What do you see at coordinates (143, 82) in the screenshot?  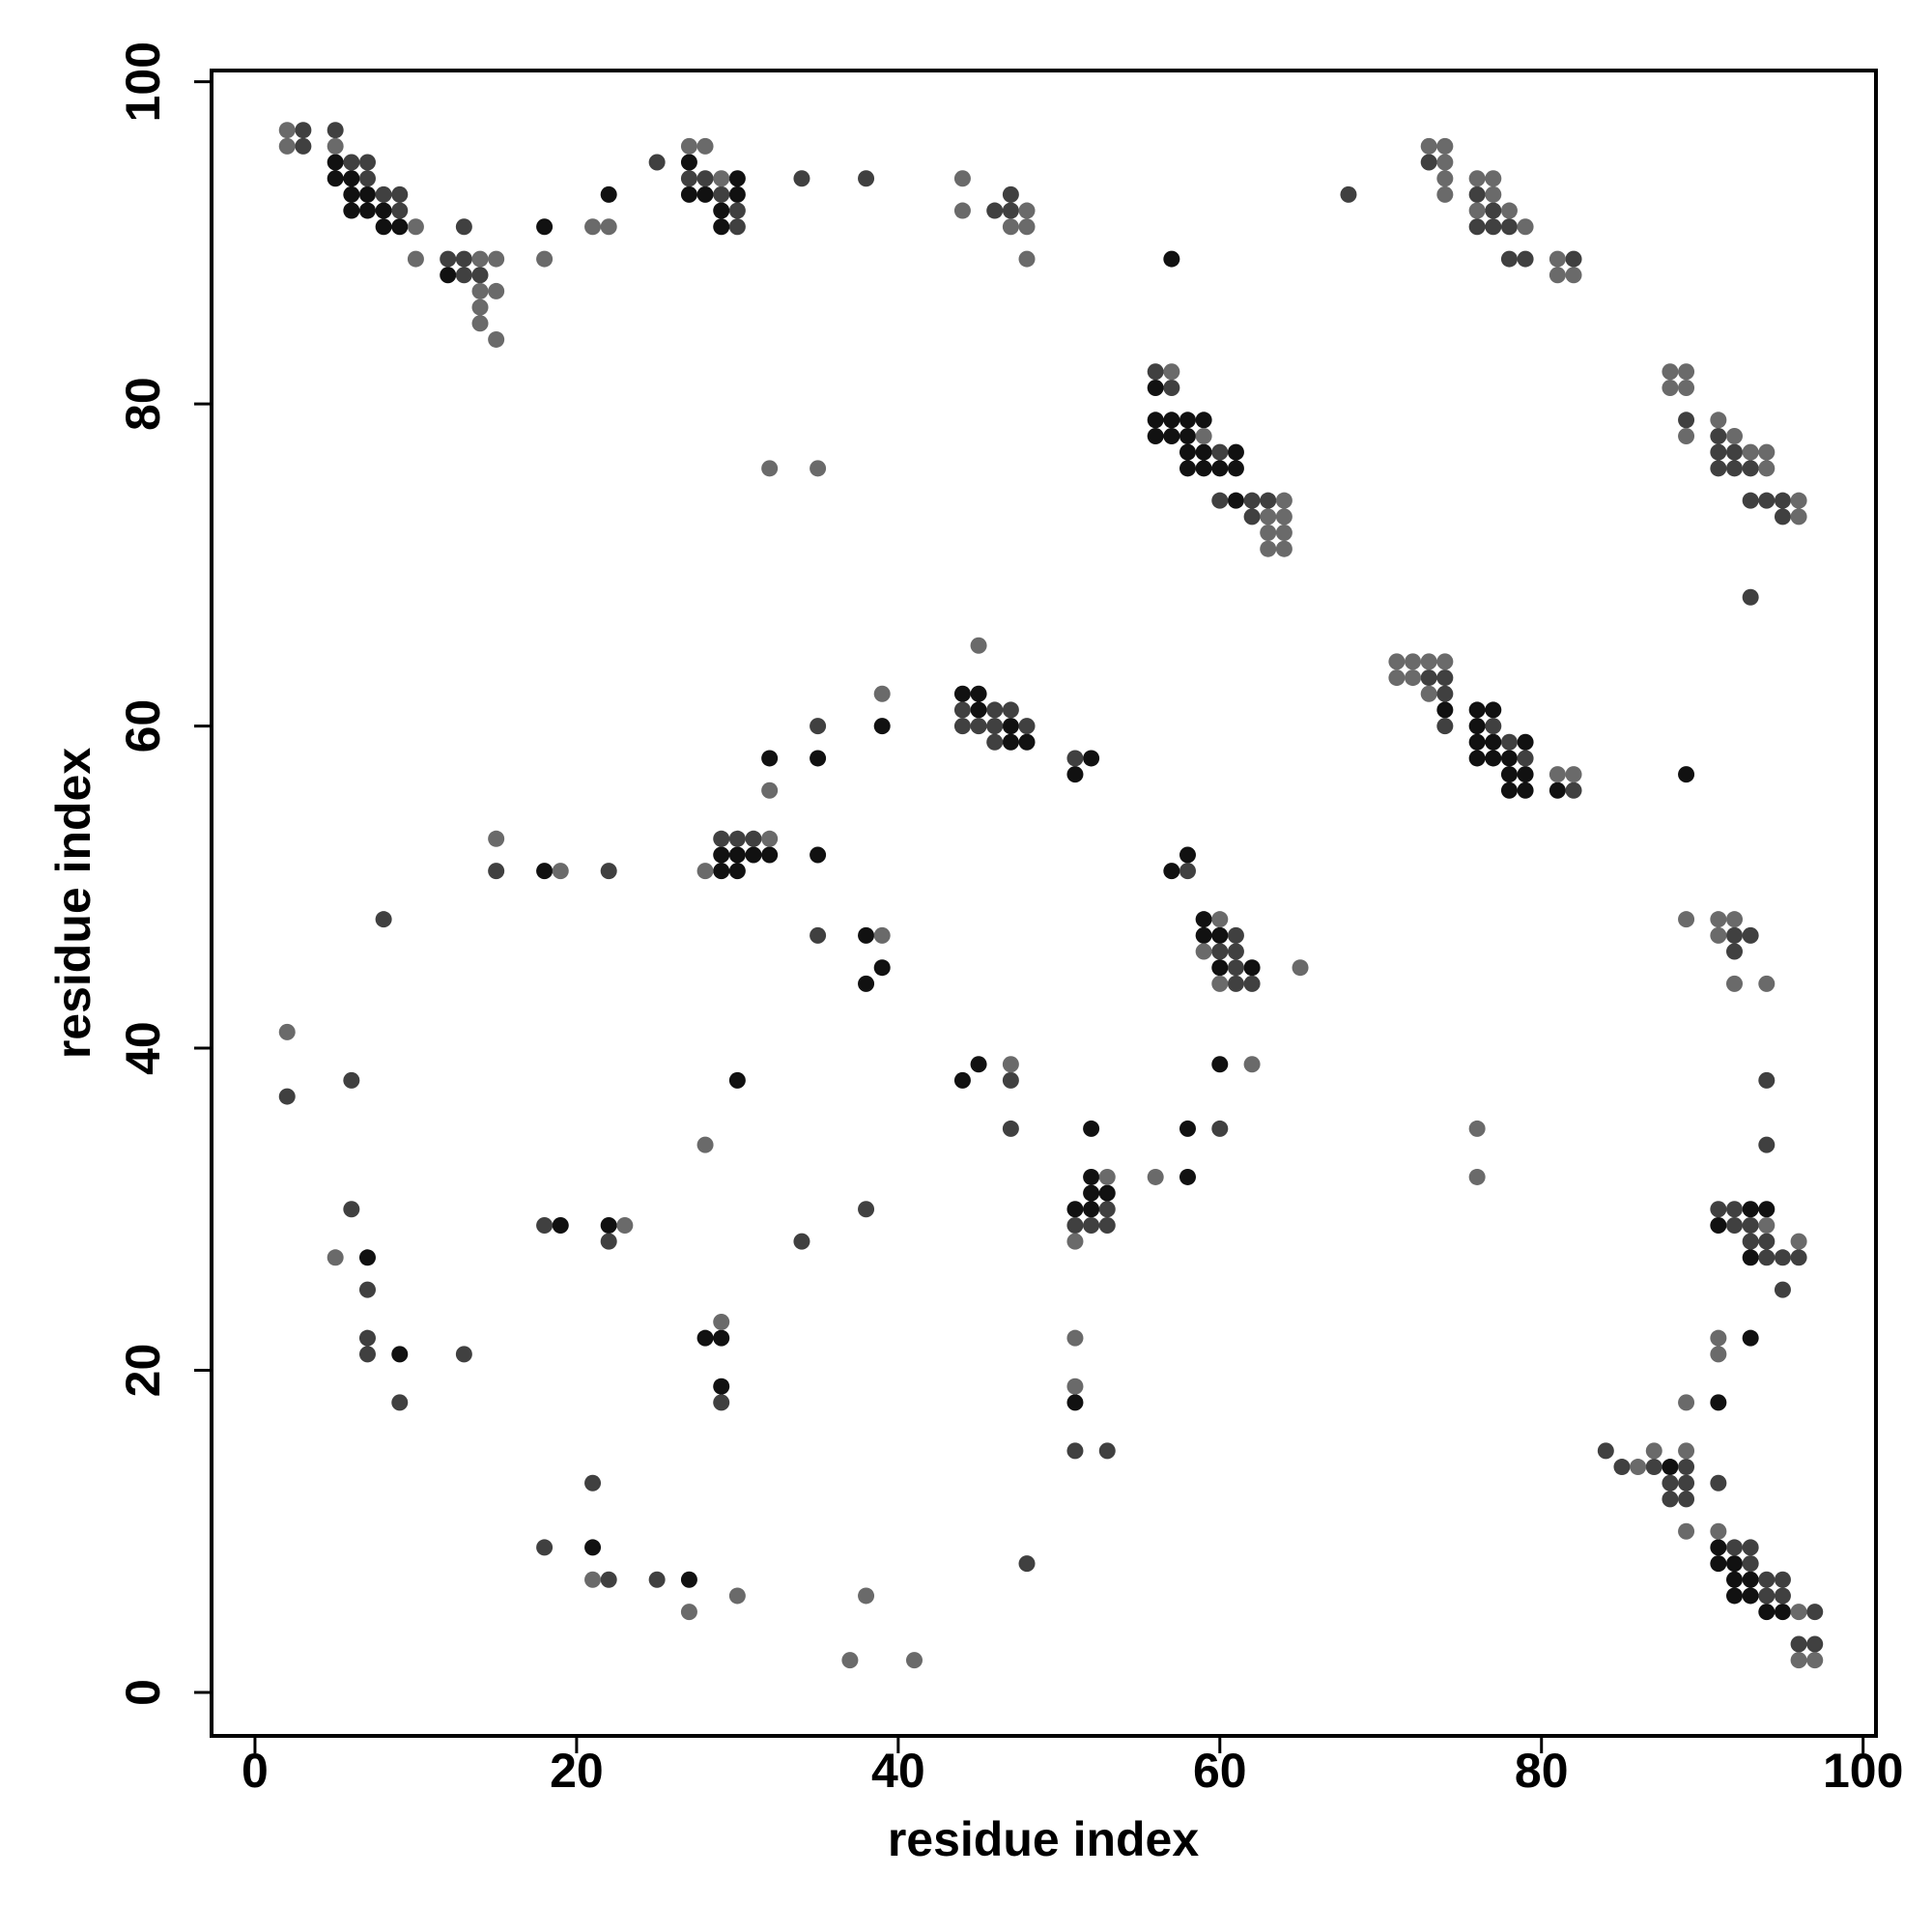 I see `y-tick-label: 100` at bounding box center [143, 82].